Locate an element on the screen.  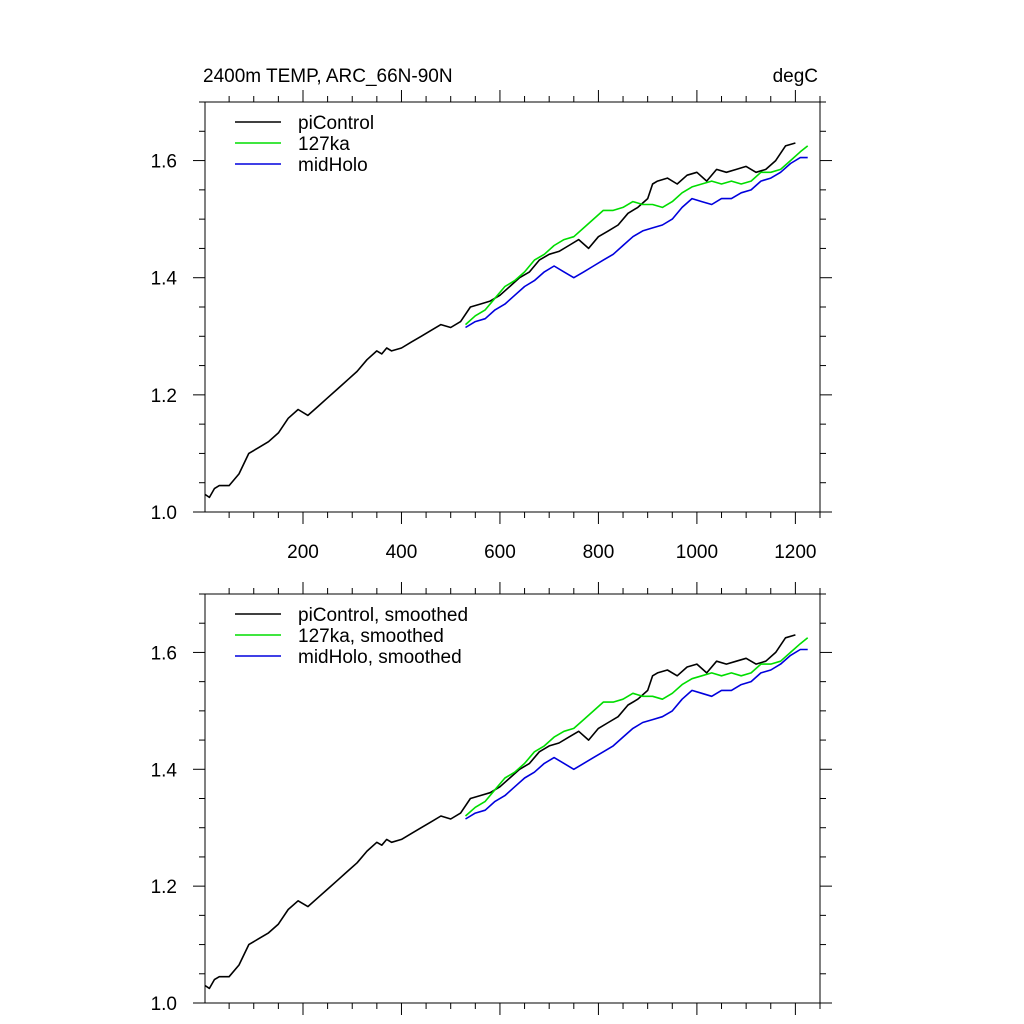
series-line-midholo-smoothed is located at coordinates (636, 734).